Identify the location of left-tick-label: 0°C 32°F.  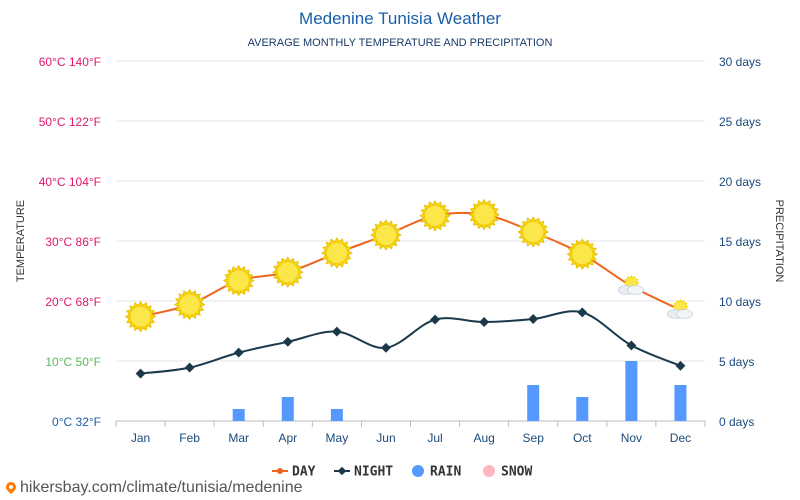
(76, 422).